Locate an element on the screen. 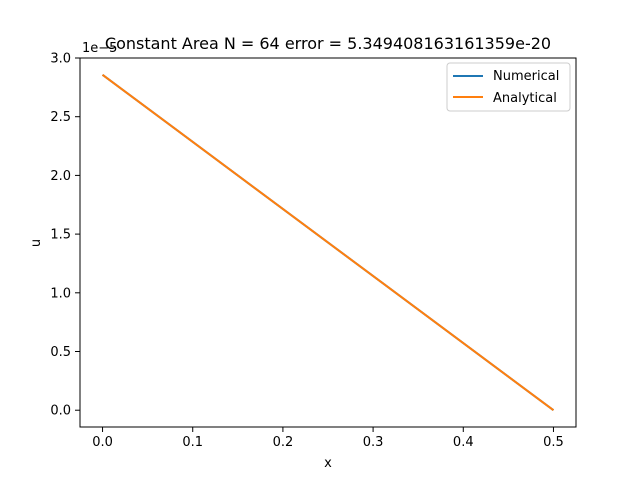 Image resolution: width=640 pixels, height=480 pixels. legend-label-numerical: Numerical is located at coordinates (526, 76).